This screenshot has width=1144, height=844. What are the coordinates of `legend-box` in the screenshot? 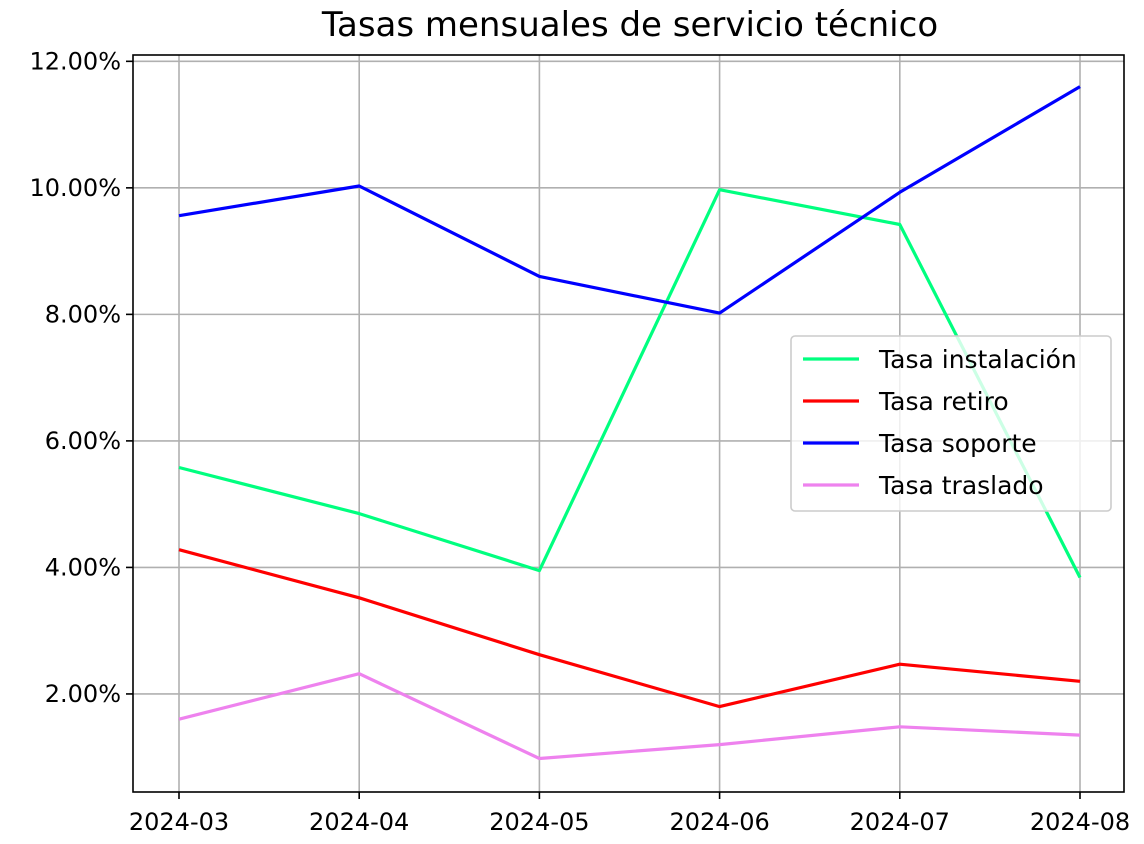 It's located at (951, 423).